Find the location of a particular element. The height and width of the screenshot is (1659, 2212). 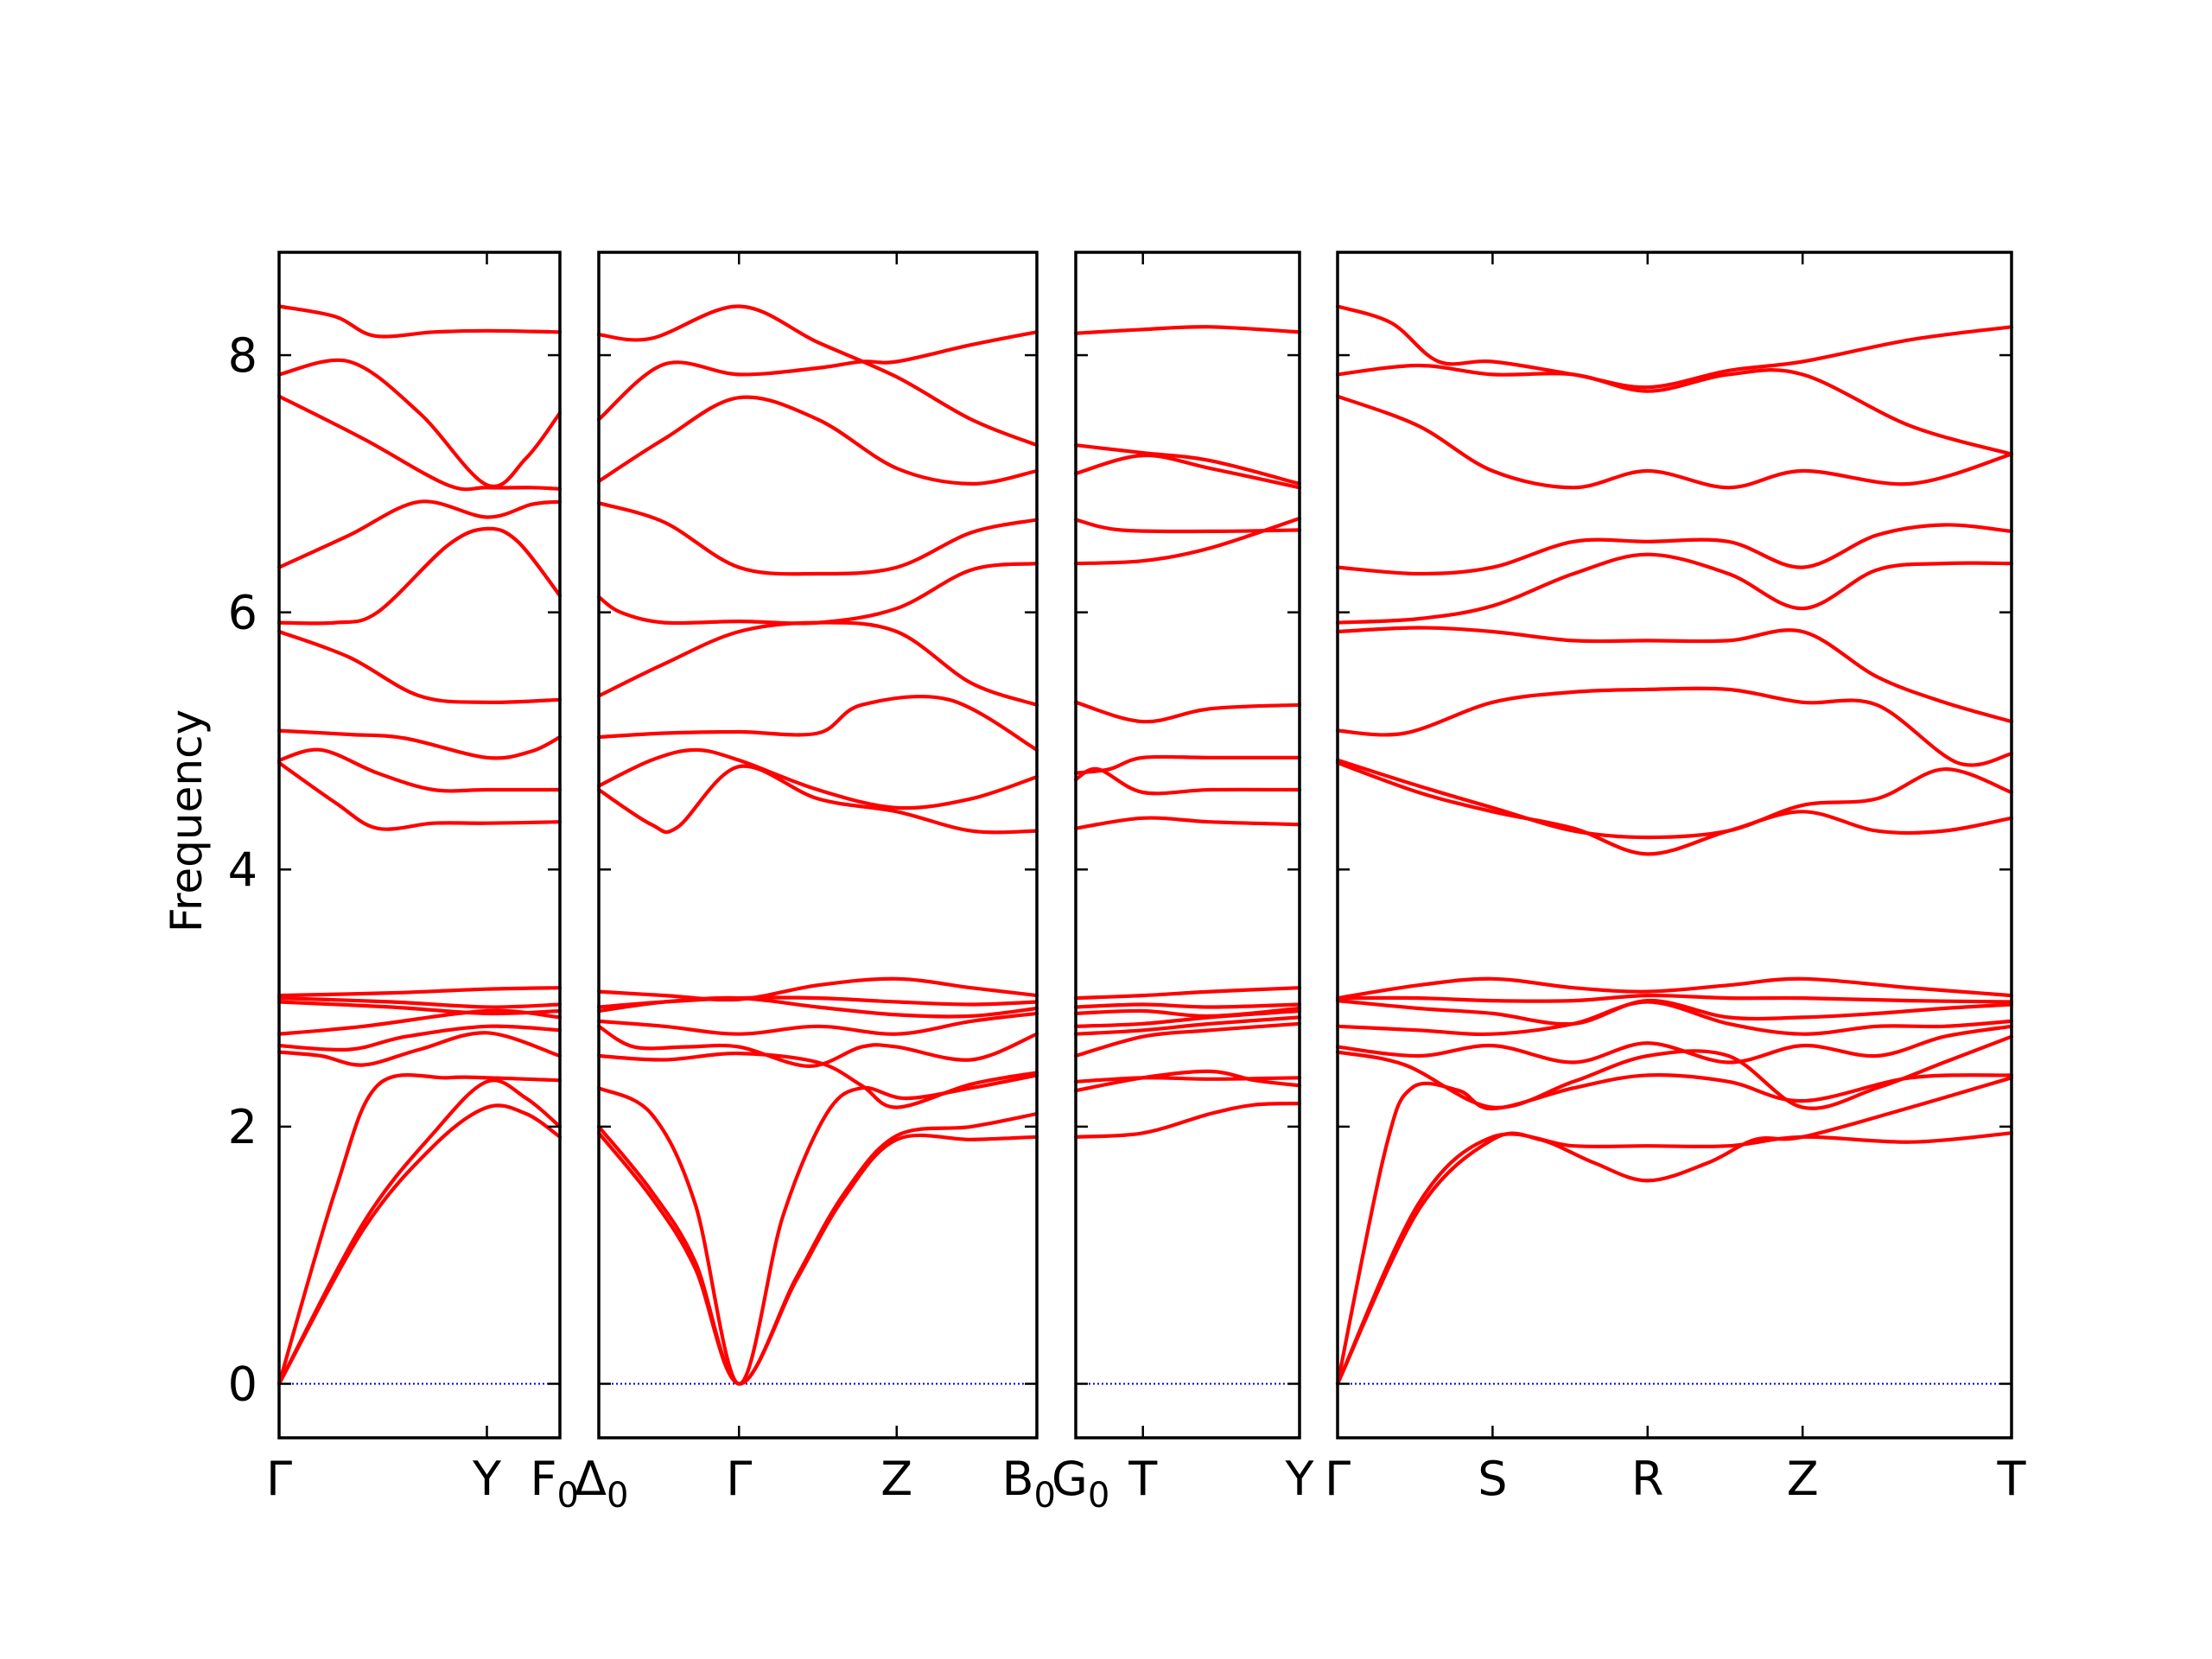

y-axis-label: Frequency is located at coordinates (187, 820).